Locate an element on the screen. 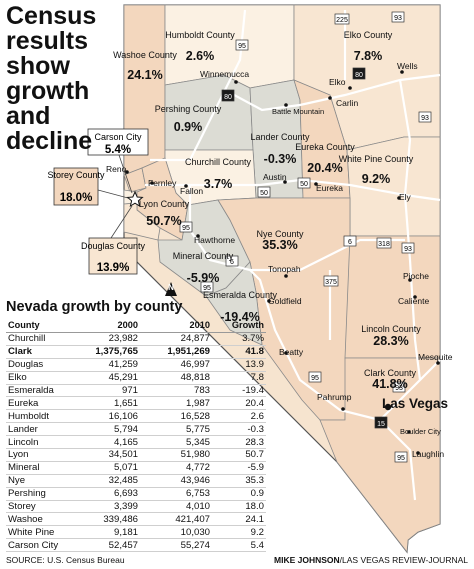 Image resolution: width=474 pixels, height=569 pixels. svg-text: 0.9% is located at coordinates (188, 127).